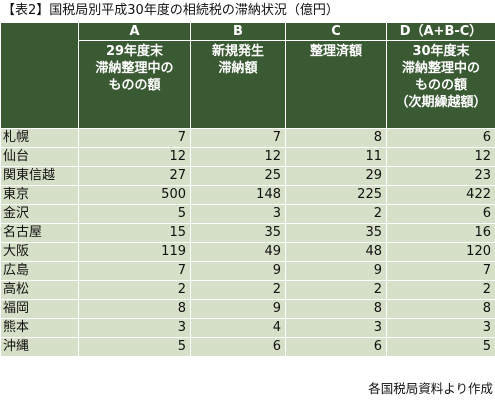 The width and height of the screenshot is (495, 400). What do you see at coordinates (440, 31) in the screenshot?
I see `column-letter-d: D（A+B-C）` at bounding box center [440, 31].